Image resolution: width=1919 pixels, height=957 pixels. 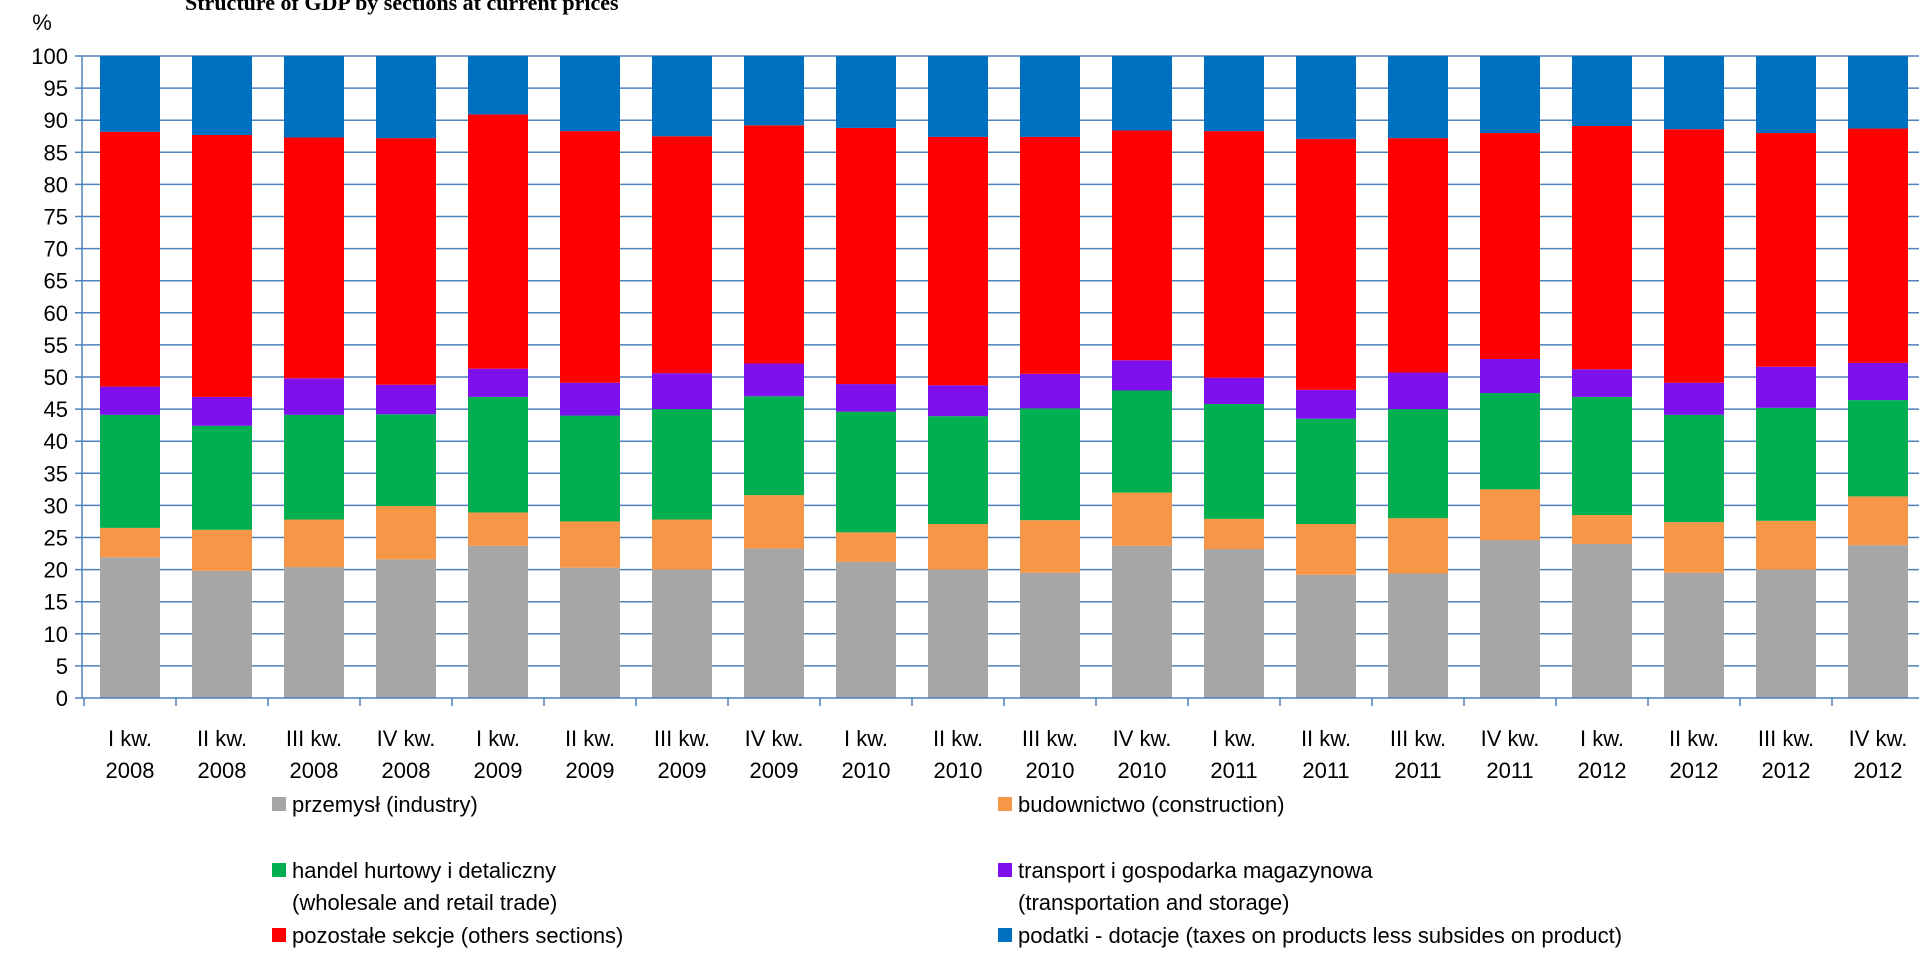 I want to click on y-tick-label: 10, so click(x=56, y=634).